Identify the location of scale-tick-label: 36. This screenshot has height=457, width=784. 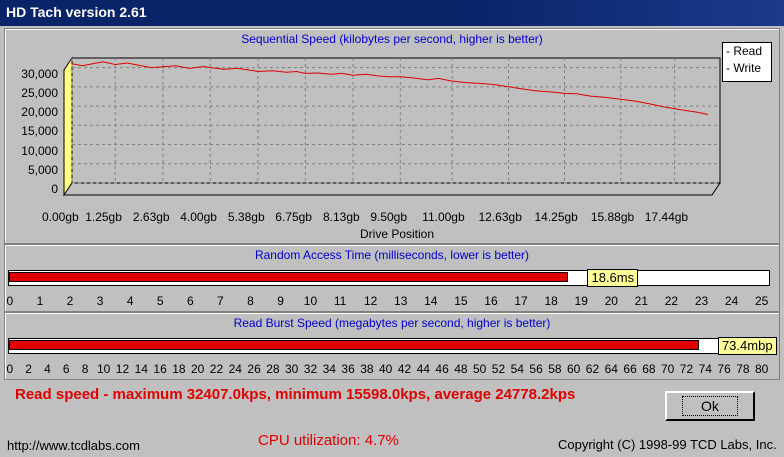
(348, 369).